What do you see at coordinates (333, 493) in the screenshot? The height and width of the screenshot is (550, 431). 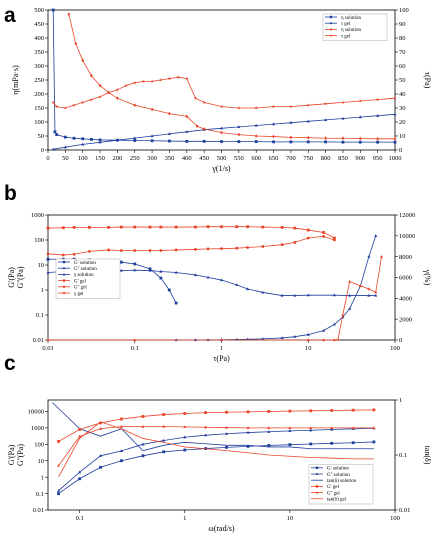 I see `legend-entry: G'' gel` at bounding box center [333, 493].